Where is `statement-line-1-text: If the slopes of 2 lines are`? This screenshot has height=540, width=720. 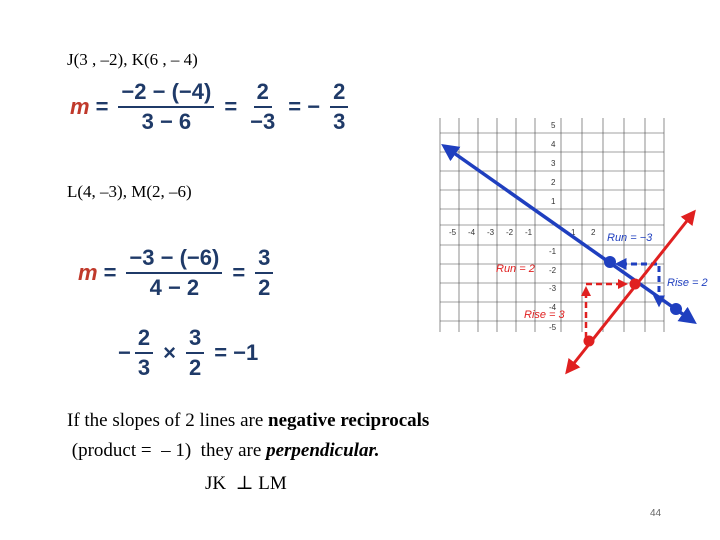
statement-line-1-text: If the slopes of 2 lines are is located at coordinates (168, 420).